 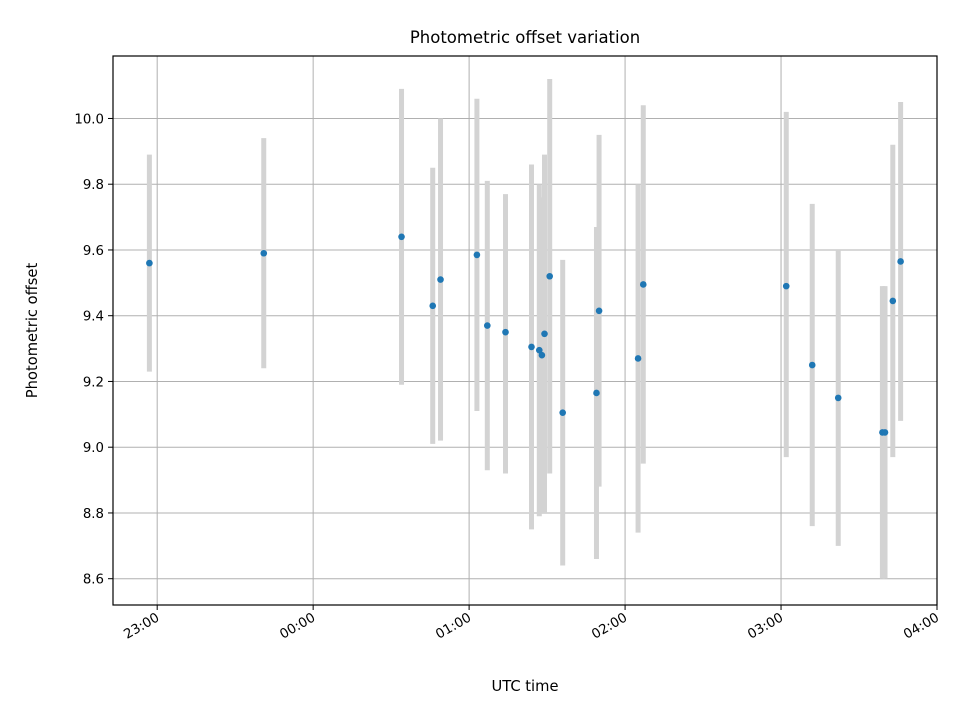 I want to click on y-tick-label: 9.0, so click(x=93, y=448).